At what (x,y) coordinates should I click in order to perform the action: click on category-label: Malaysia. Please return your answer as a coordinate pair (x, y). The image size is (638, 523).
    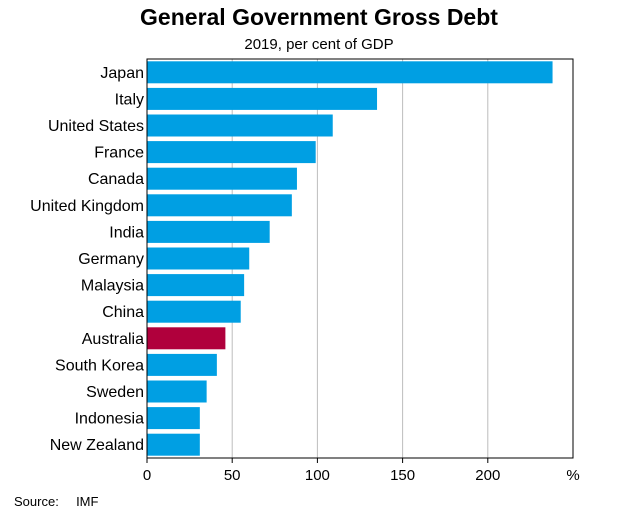
    Looking at the image, I should click on (112, 286).